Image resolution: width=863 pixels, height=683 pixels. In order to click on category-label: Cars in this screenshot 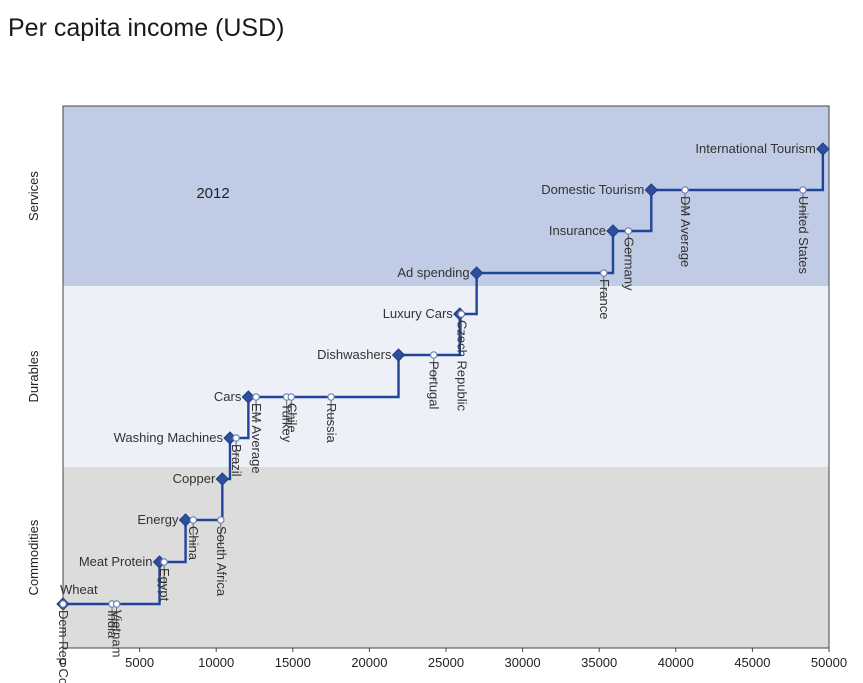, I will do `click(228, 396)`.